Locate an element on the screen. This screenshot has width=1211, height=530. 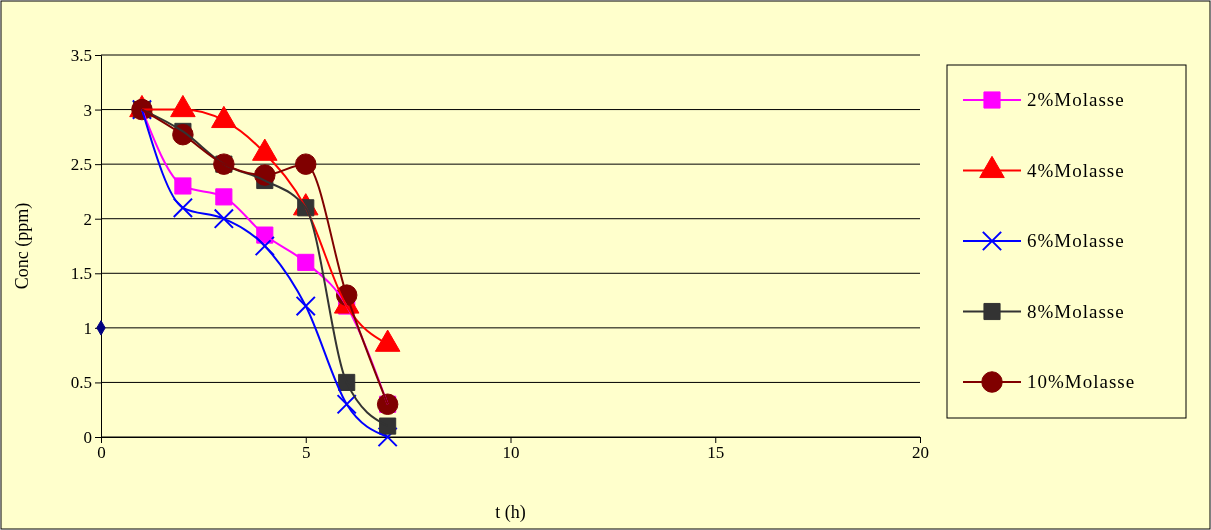
y-tick-label: 1.5 is located at coordinates (81, 274).